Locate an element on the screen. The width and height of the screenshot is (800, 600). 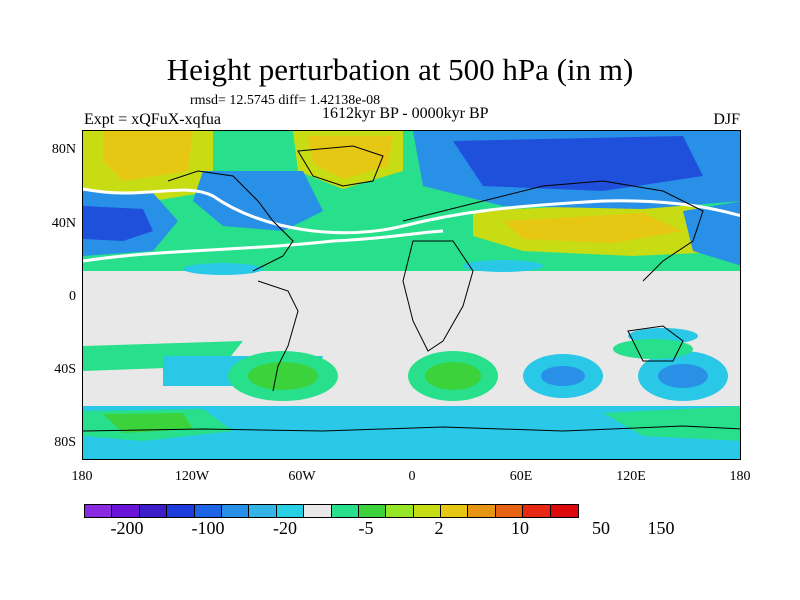
zero-contour-north is located at coordinates (411, 211).